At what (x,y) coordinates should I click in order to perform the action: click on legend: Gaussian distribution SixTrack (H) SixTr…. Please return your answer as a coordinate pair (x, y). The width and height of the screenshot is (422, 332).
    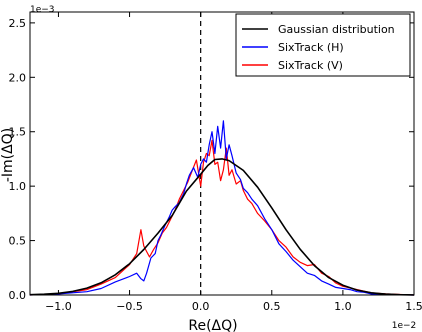
    Looking at the image, I should click on (323, 45).